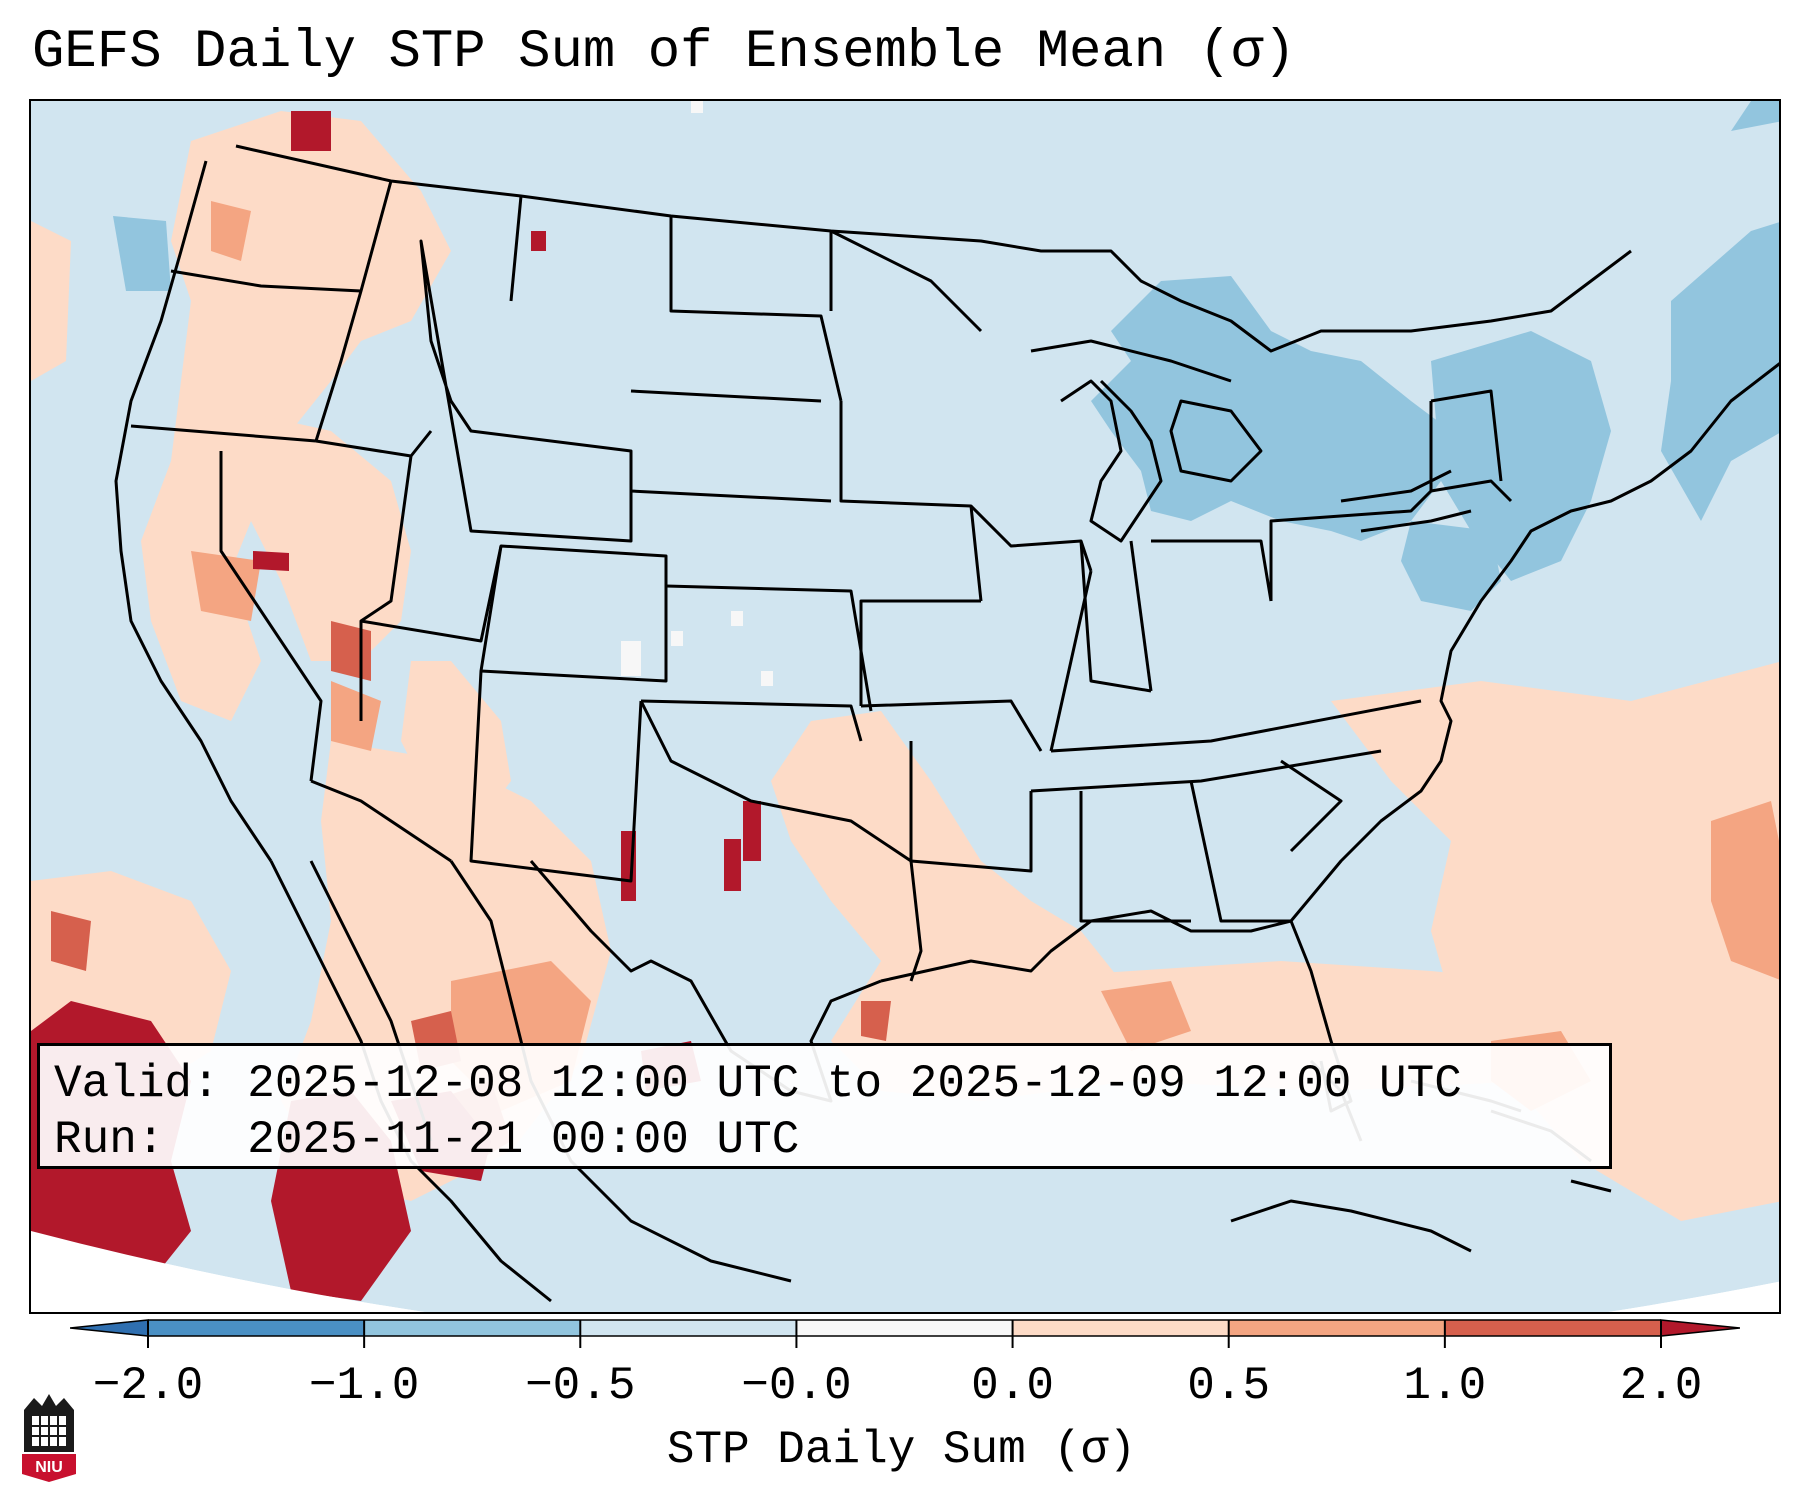  I want to click on colorbar-over-arrow, so click(1700, 1328).